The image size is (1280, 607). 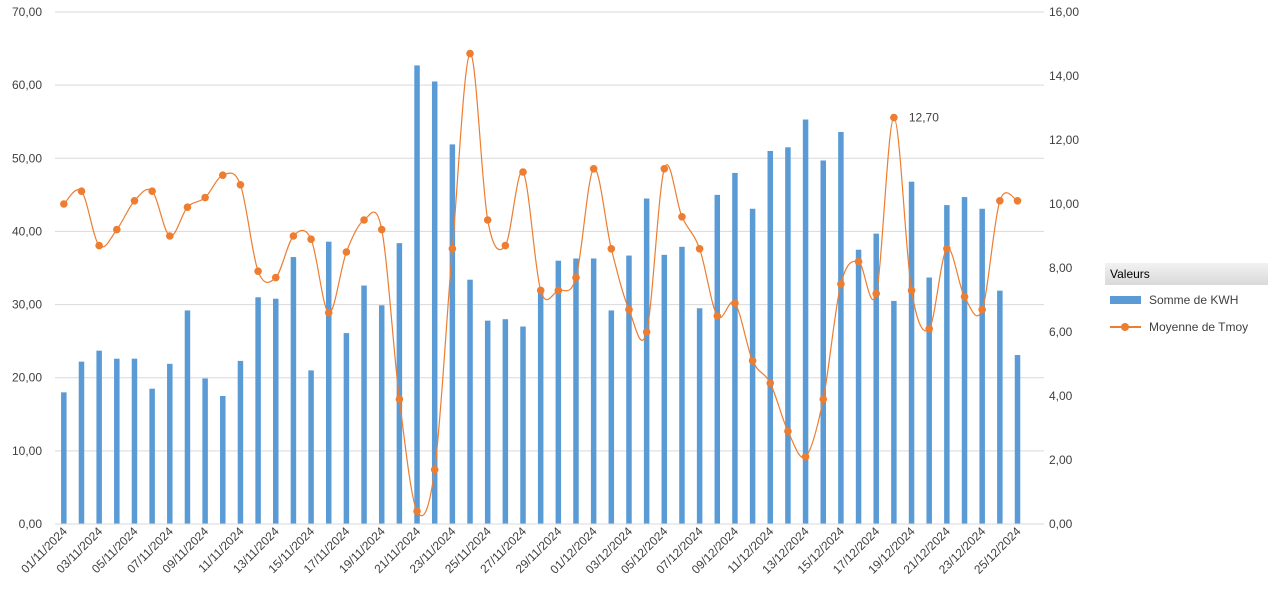 What do you see at coordinates (1061, 268) in the screenshot?
I see `y-right-tick-label: 8,00` at bounding box center [1061, 268].